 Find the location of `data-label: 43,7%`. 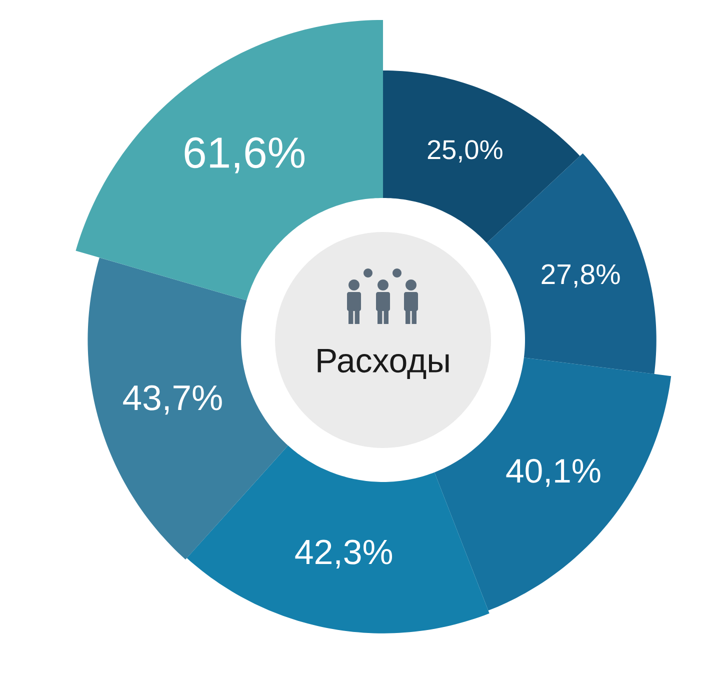

data-label: 43,7% is located at coordinates (172, 400).